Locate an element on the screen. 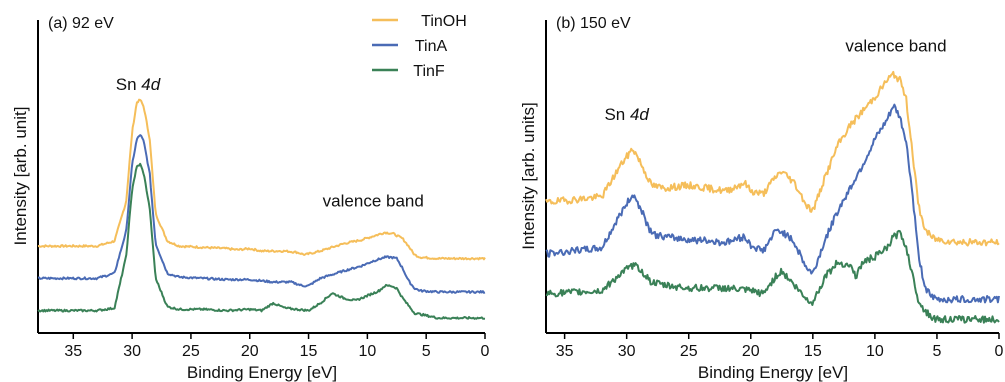  legend-entry-tinf: TinF is located at coordinates (408, 71).